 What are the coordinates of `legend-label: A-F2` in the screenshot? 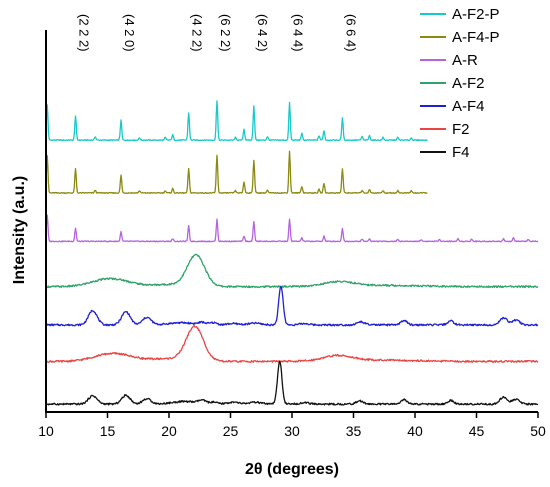 It's located at (468, 83).